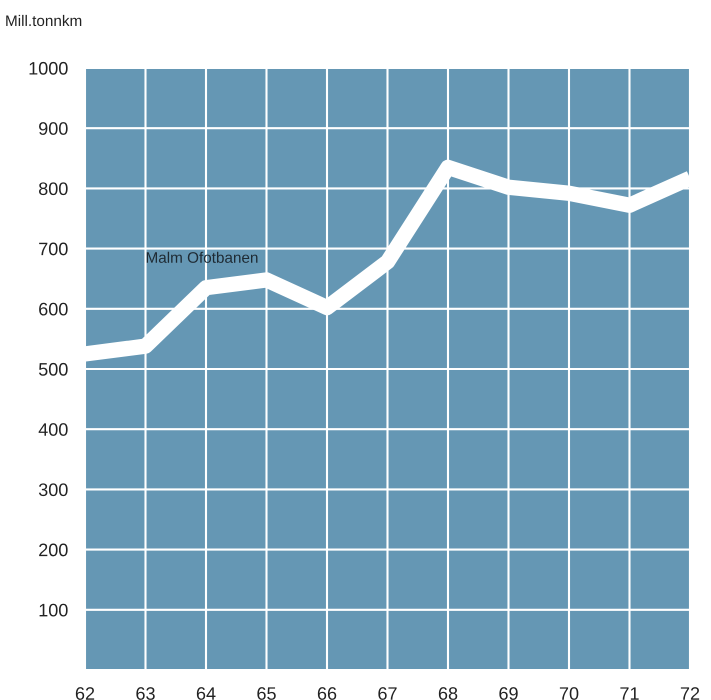 Image resolution: width=711 pixels, height=700 pixels. Describe the element at coordinates (53, 249) in the screenshot. I see `y-tick-label: 700` at that location.